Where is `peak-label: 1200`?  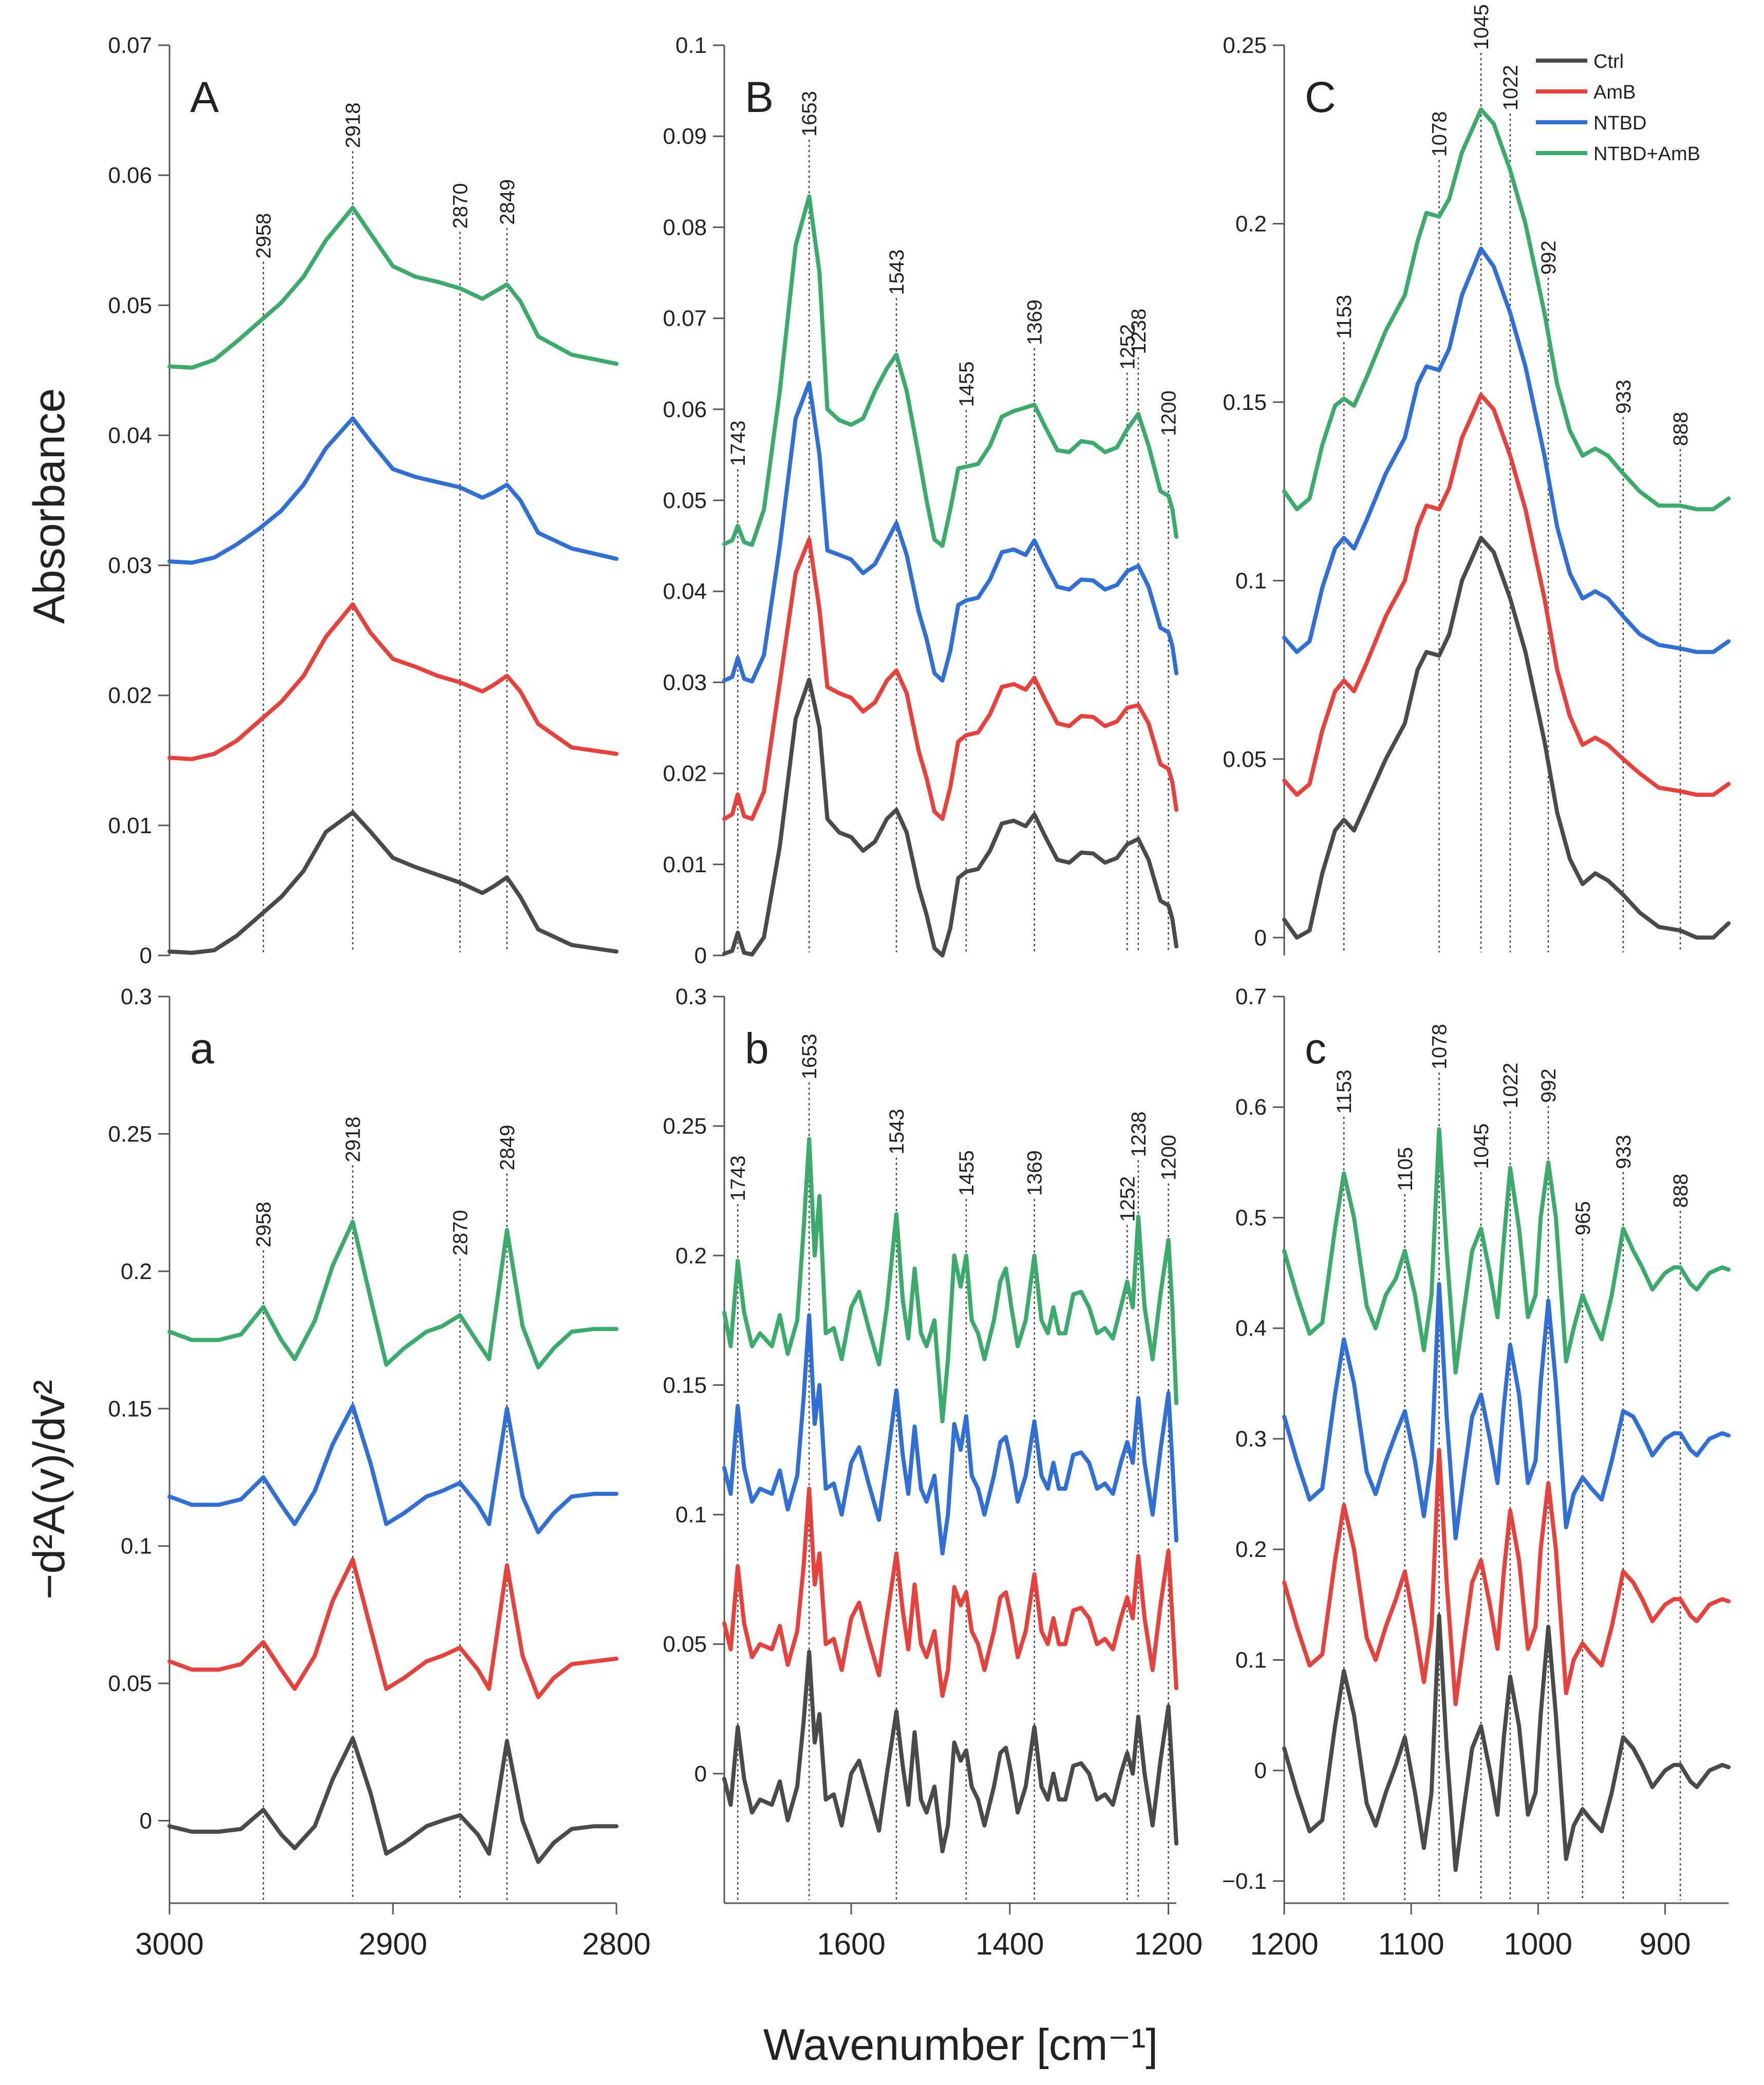 peak-label: 1200 is located at coordinates (1169, 1157).